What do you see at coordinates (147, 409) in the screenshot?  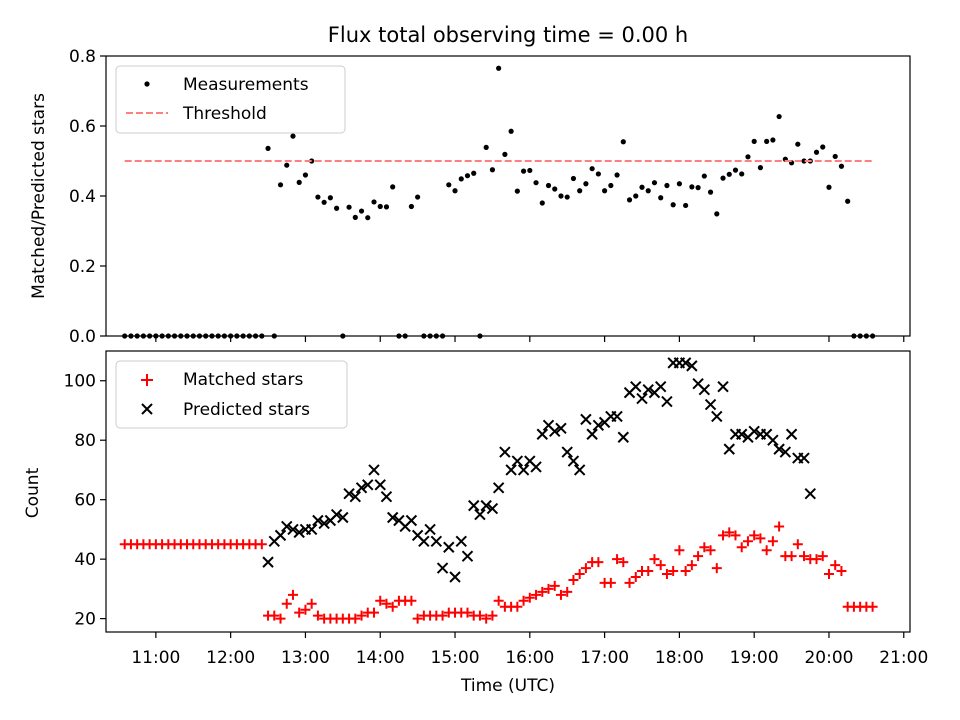 I see `legend-marker-predicted-stars` at bounding box center [147, 409].